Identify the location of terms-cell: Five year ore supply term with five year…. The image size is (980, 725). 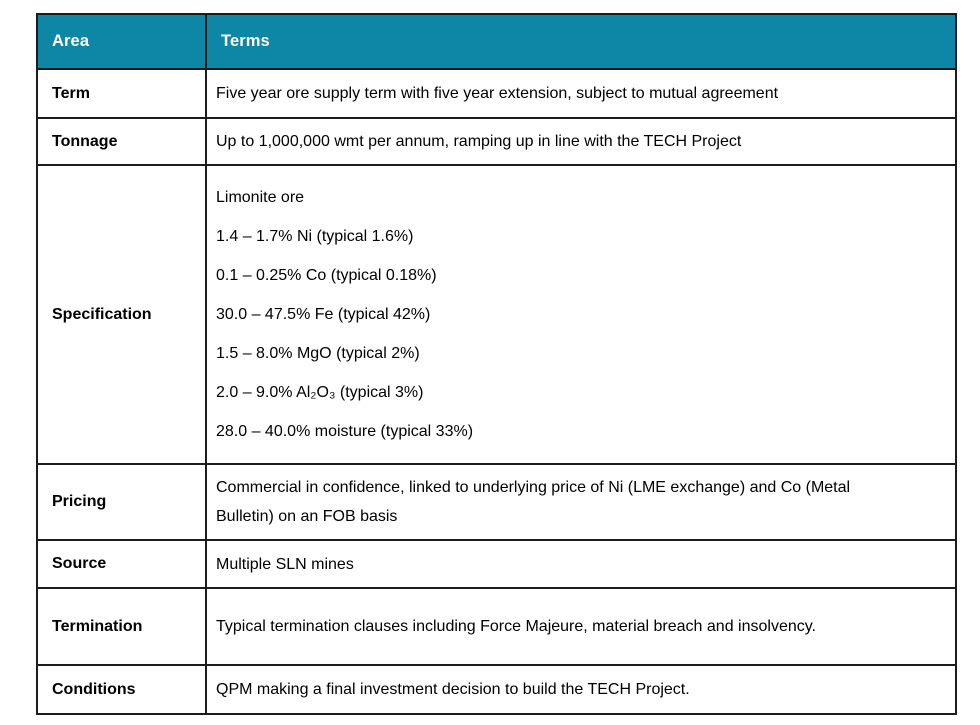
(581, 93).